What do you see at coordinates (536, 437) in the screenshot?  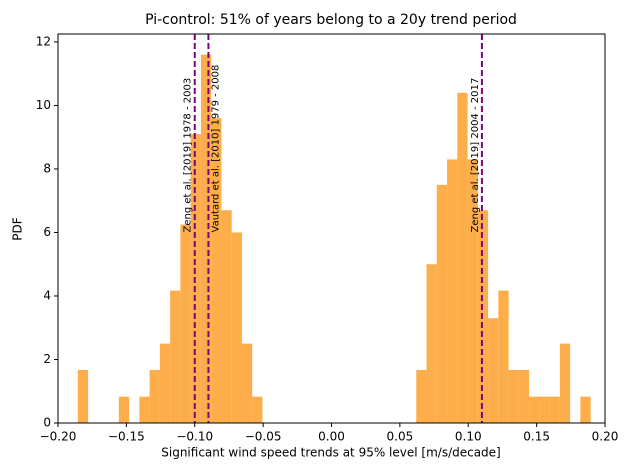 I see `x-tick-label: 0.15` at bounding box center [536, 437].